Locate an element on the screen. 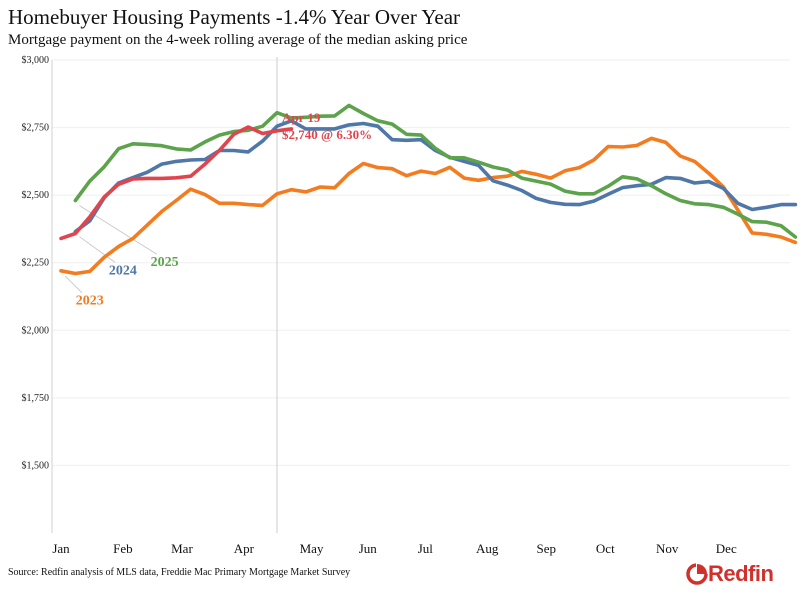  x-axis: Jan Feb Mar Apr May Jun Jul Aug Sep Oct Nov Dec is located at coordinates (394, 548).